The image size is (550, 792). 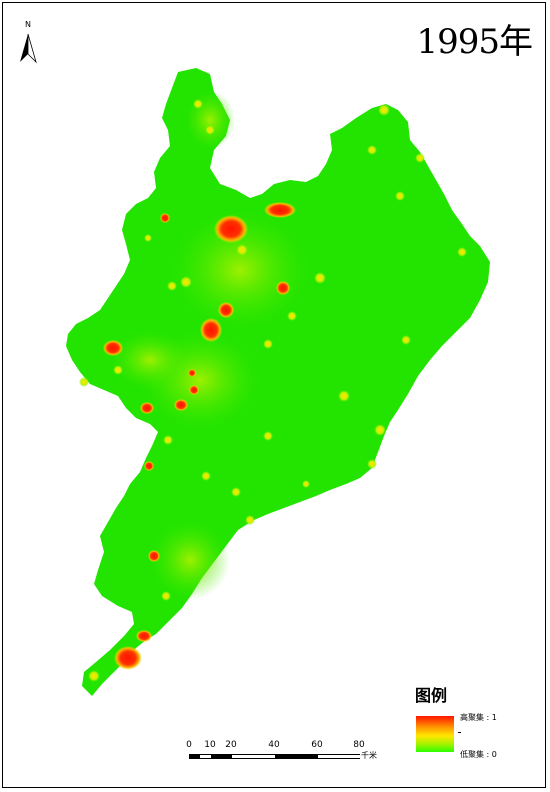 What do you see at coordinates (189, 745) in the screenshot?
I see `scale-tick-0: 0` at bounding box center [189, 745].